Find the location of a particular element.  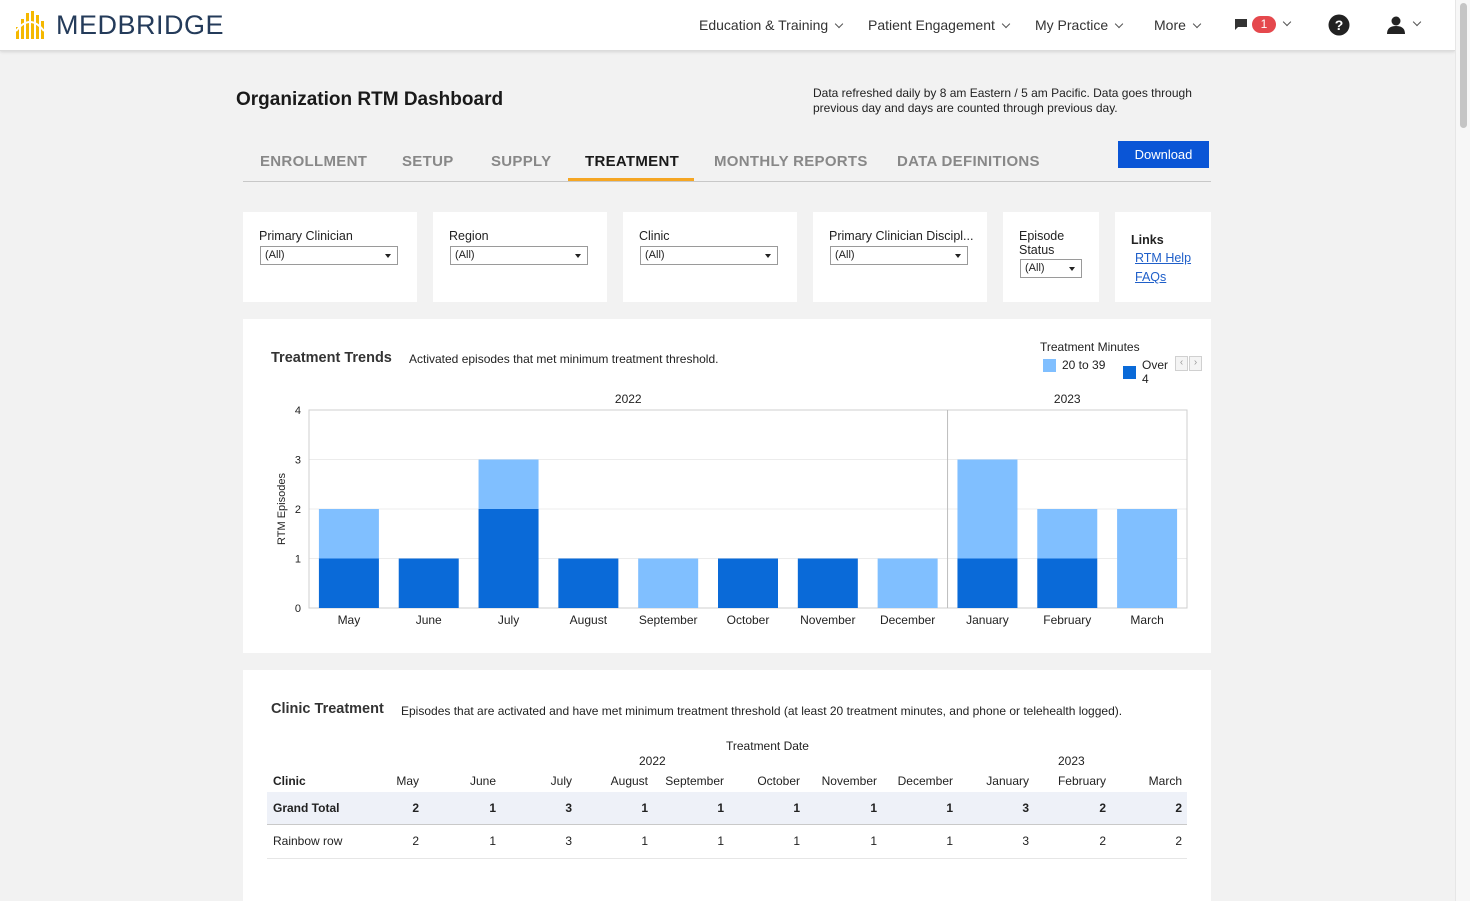

nav-more-label: More is located at coordinates (1170, 25).